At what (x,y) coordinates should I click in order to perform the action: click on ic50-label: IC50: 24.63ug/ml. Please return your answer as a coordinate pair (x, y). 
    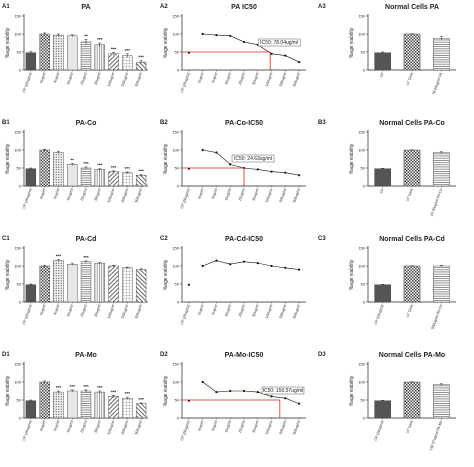
    Looking at the image, I should click on (253, 159).